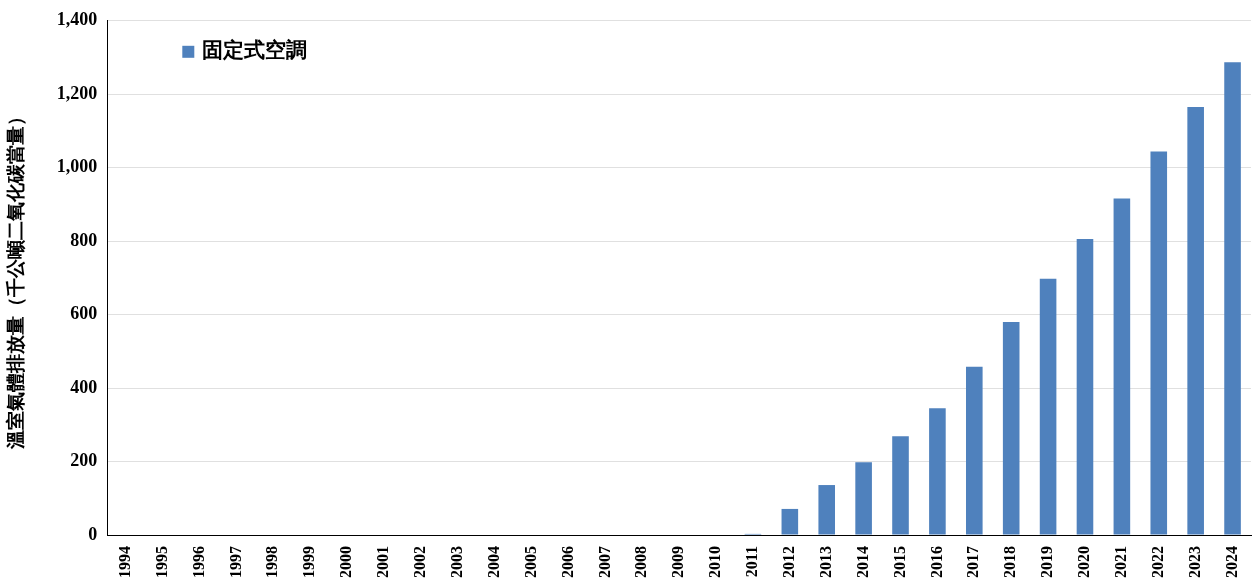  What do you see at coordinates (530, 562) in the screenshot?
I see `x-tick-label: 2005` at bounding box center [530, 562].